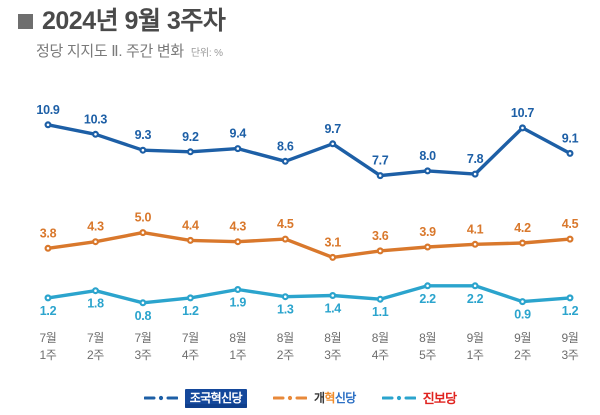 The width and height of the screenshot is (600, 415). Describe the element at coordinates (345, 398) in the screenshot. I see `legend-label-1-part-2: 신당` at that location.